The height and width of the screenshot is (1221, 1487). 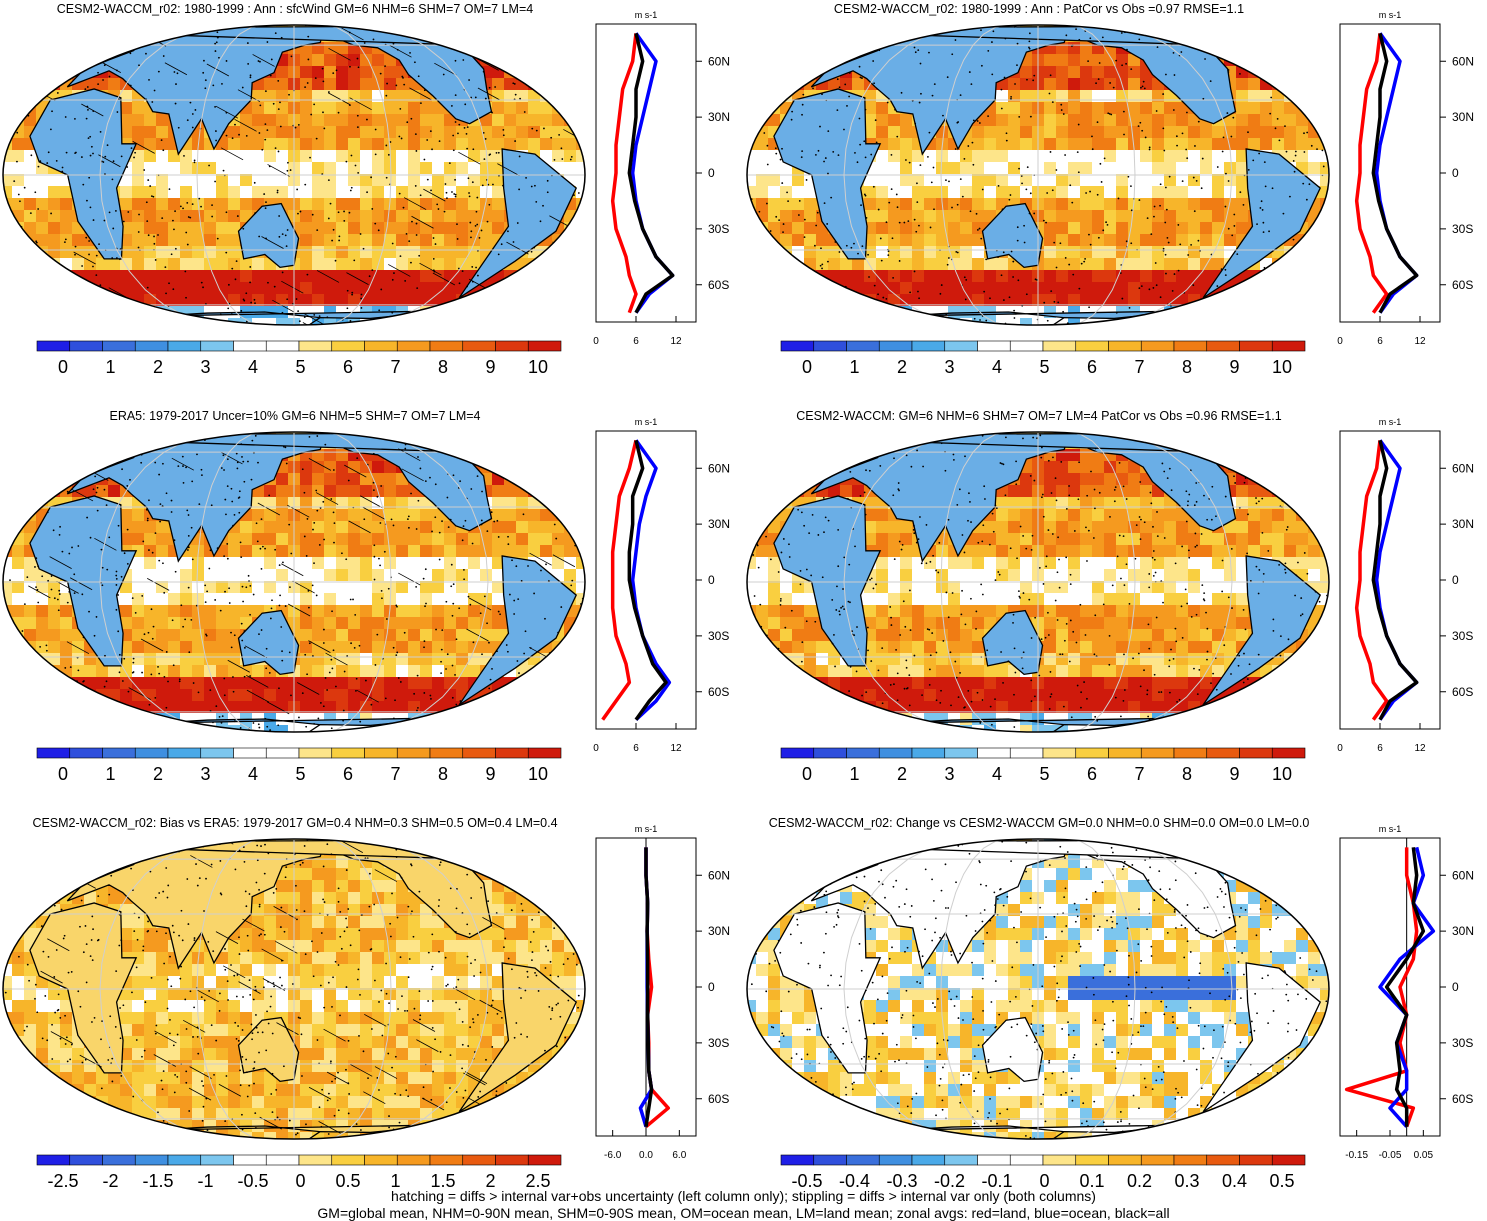 What do you see at coordinates (252, 1181) in the screenshot?
I see `colorbar-label: -0.5` at bounding box center [252, 1181].